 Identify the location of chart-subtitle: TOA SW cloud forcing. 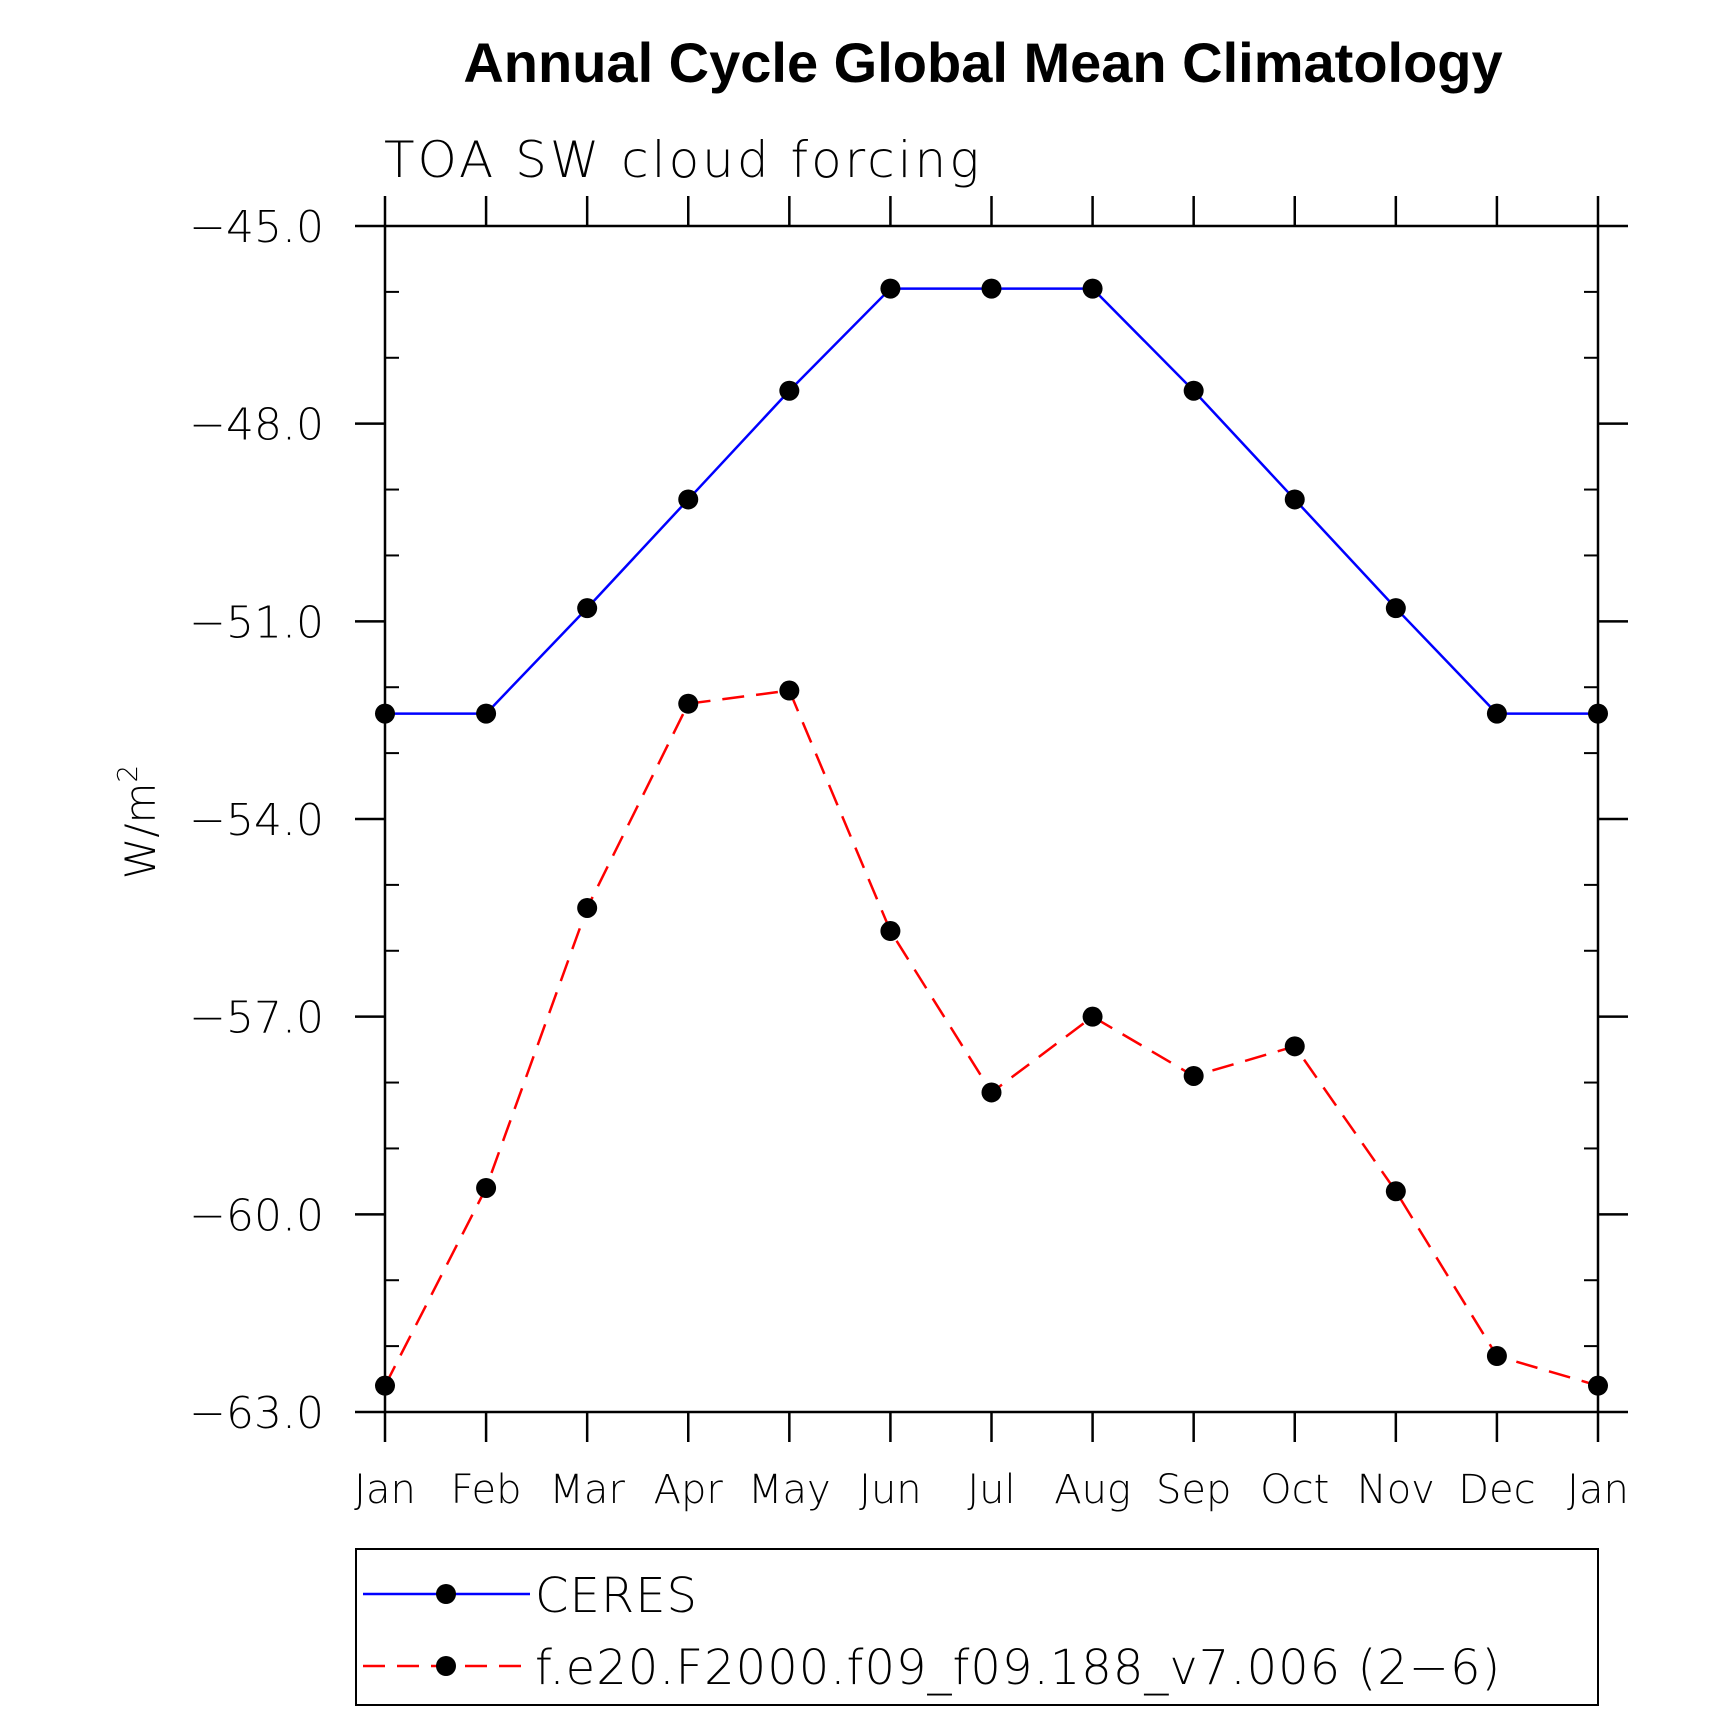
(683, 160).